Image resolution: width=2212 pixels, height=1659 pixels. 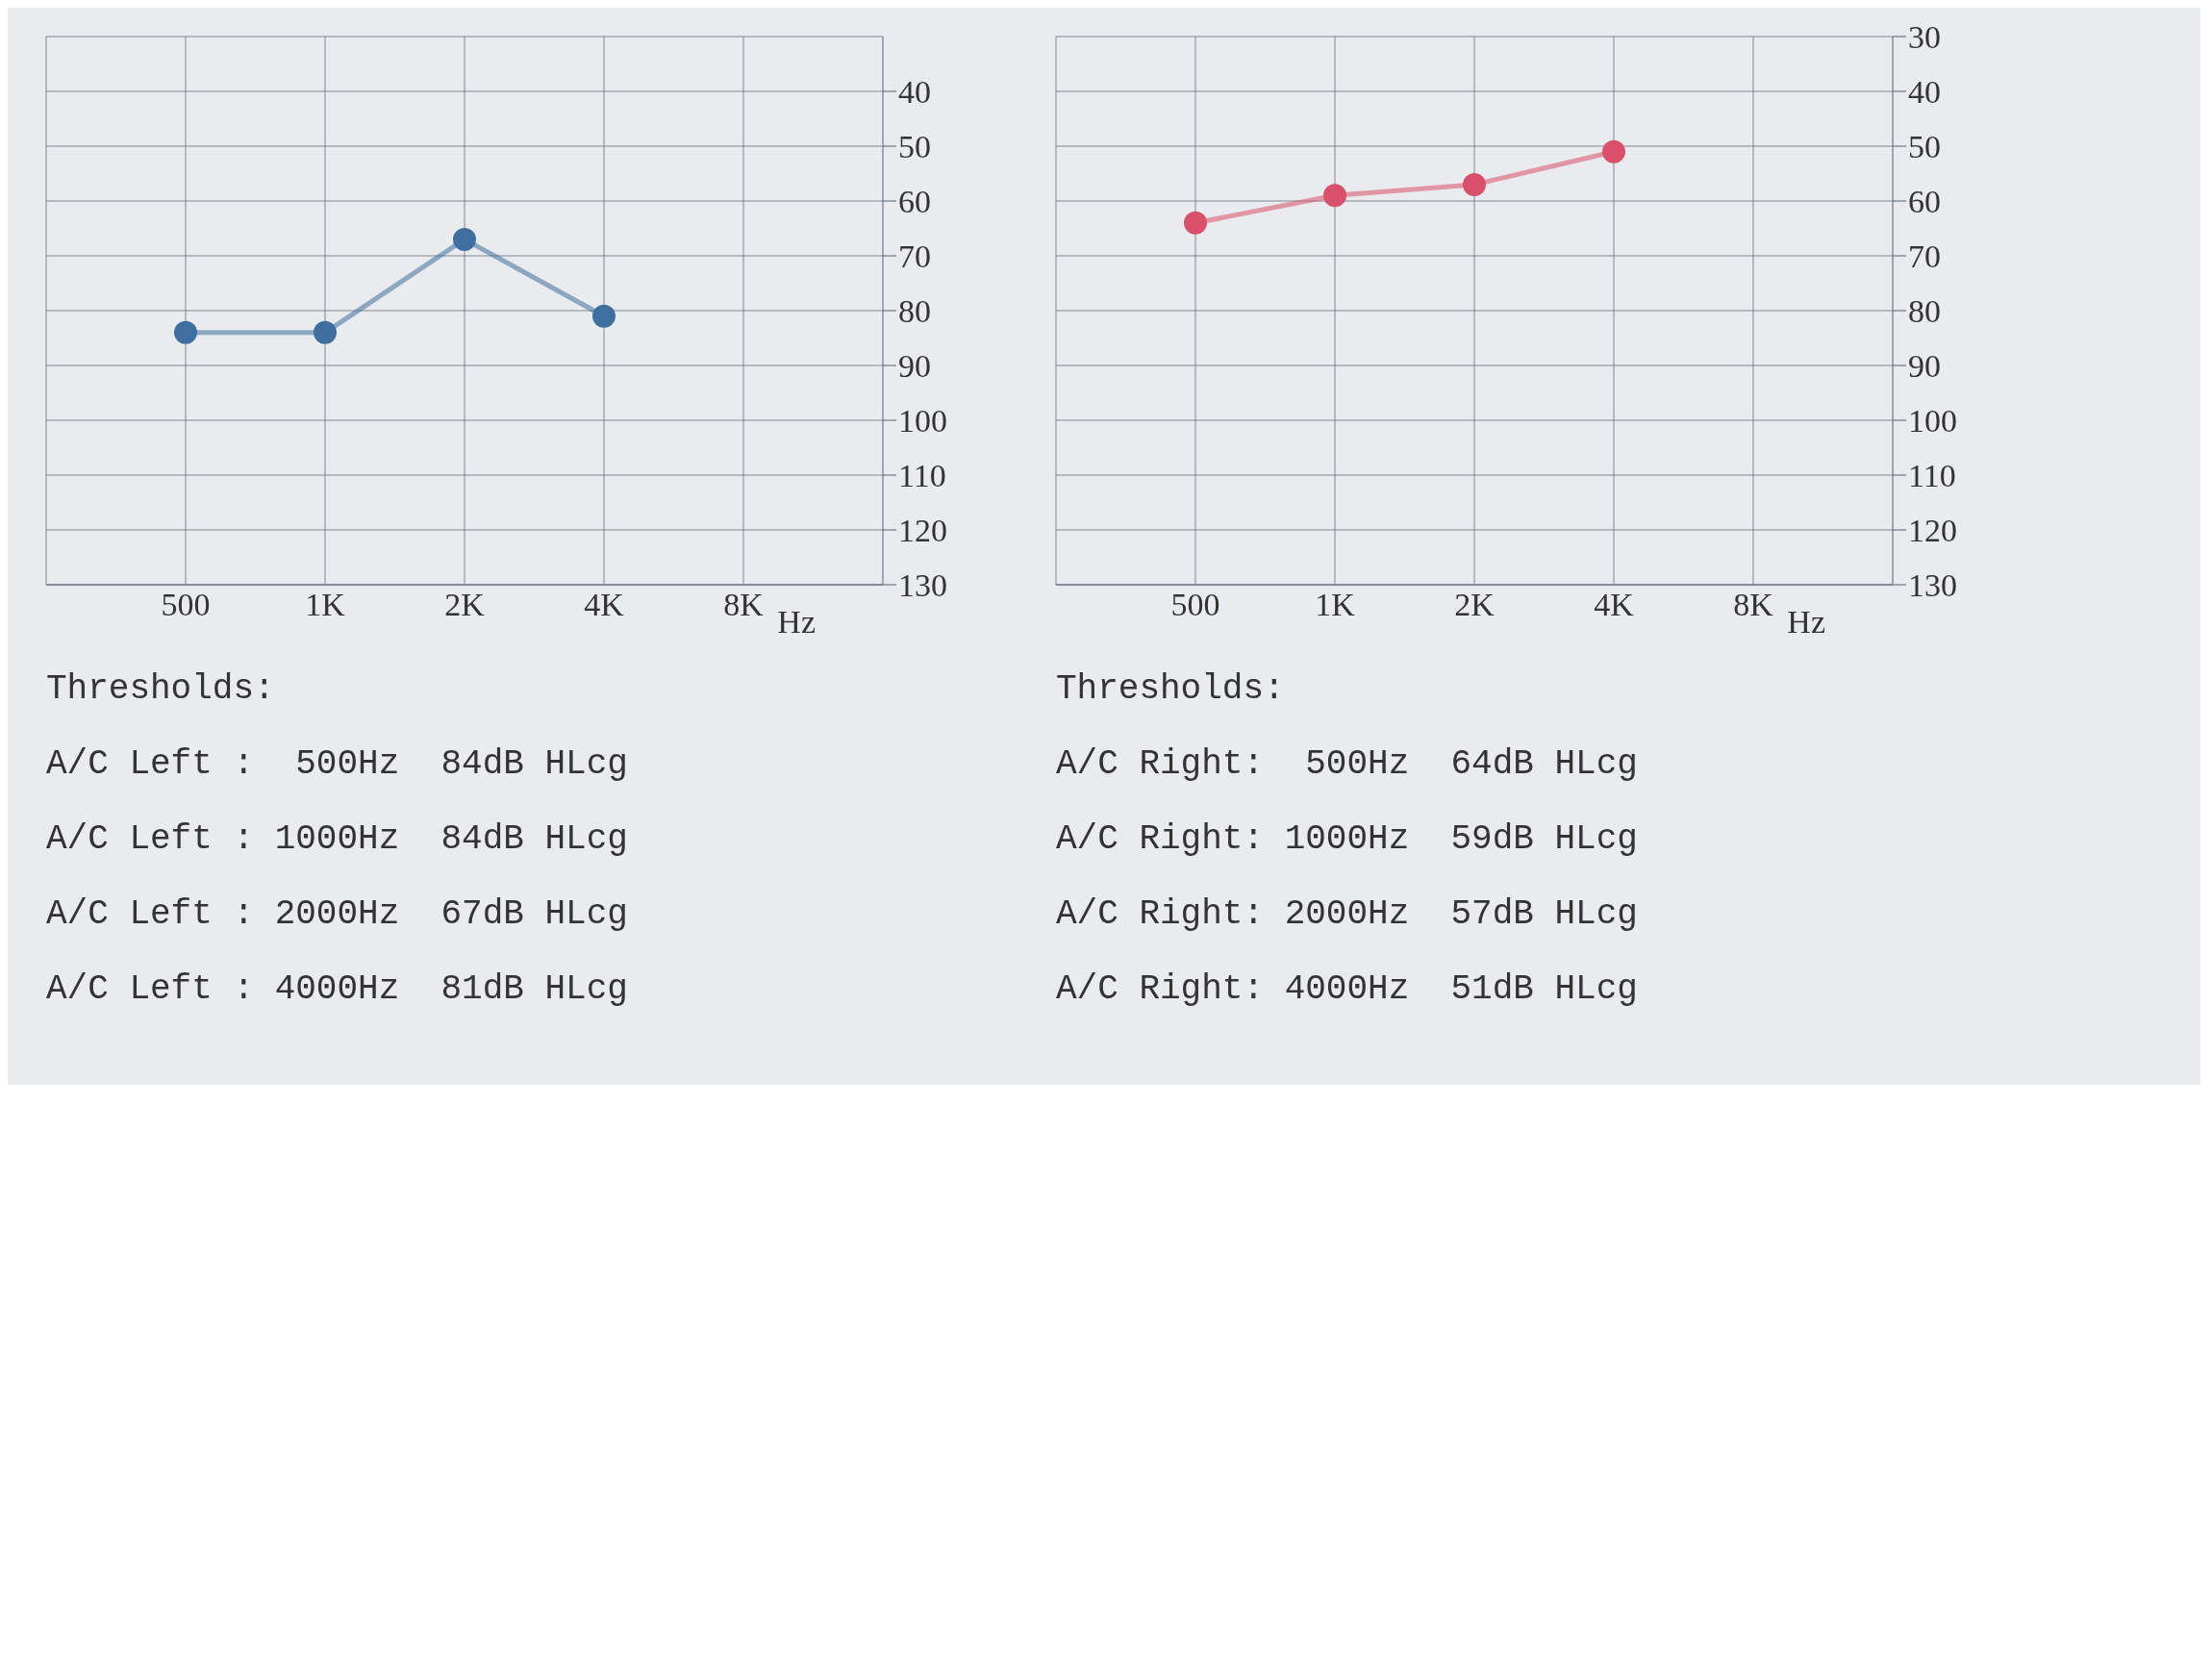 What do you see at coordinates (1925, 37) in the screenshot?
I see `y-tick-label: 30` at bounding box center [1925, 37].